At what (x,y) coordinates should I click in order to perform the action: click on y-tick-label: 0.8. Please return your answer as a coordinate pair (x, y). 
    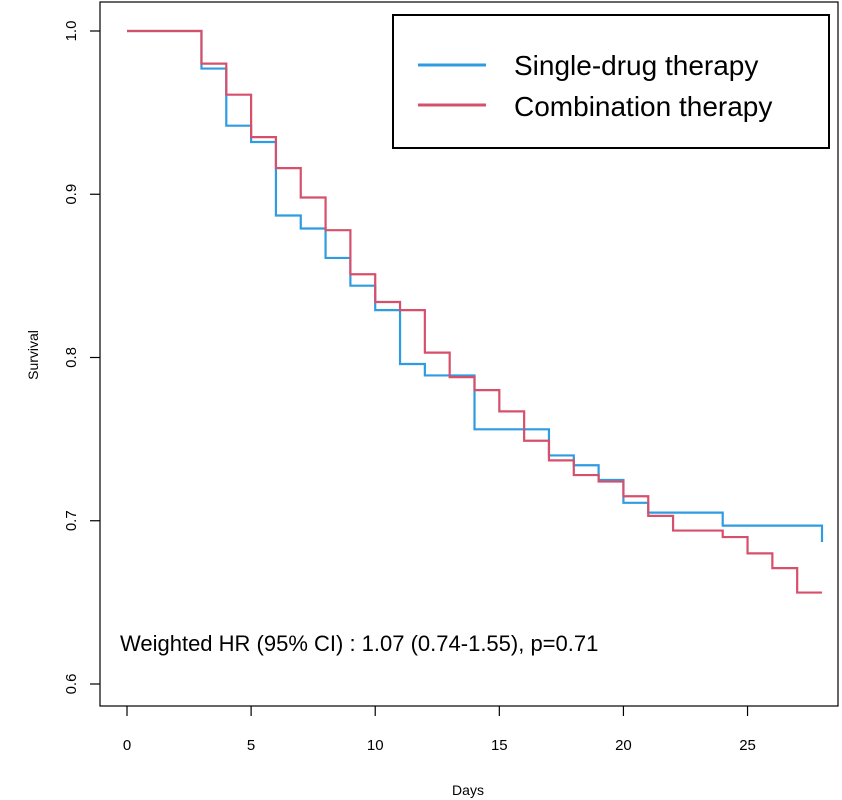
    Looking at the image, I should click on (71, 357).